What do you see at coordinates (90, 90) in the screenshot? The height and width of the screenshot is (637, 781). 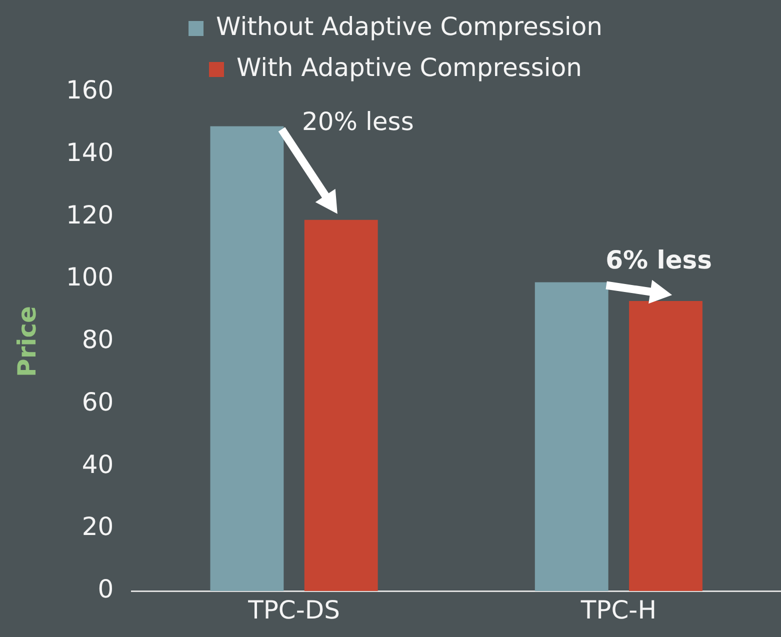 I see `y-tick-label: 160` at bounding box center [90, 90].